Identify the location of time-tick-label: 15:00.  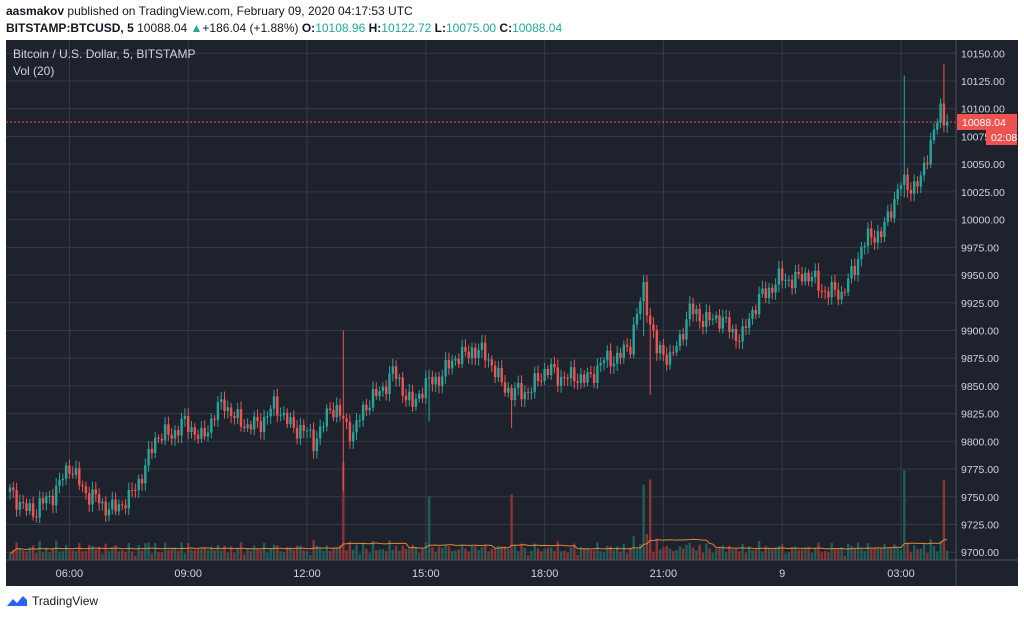
(426, 574).